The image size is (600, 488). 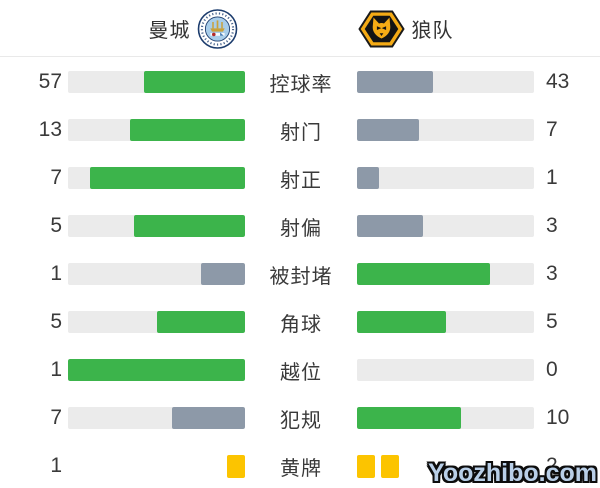 I want to click on stat-row: 57 控球率 43, so click(x=300, y=82).